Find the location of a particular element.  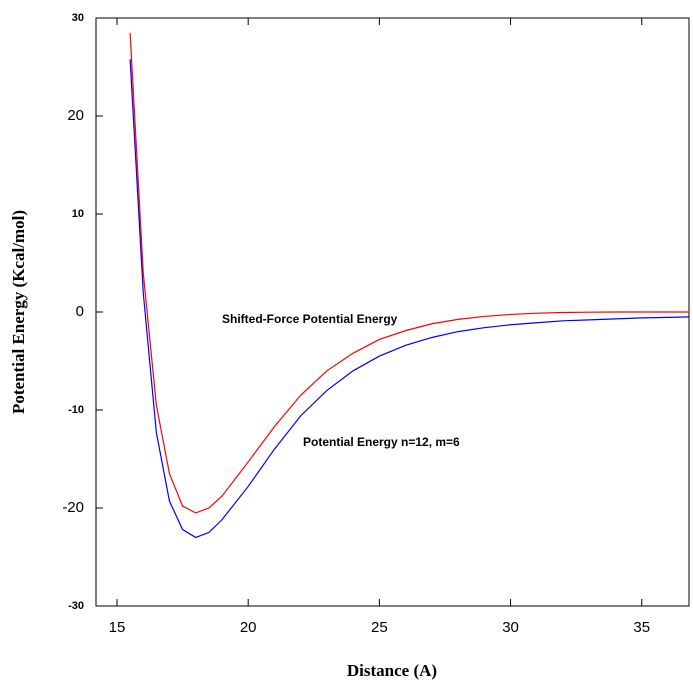

y-tick-label: 30 is located at coordinates (78, 18).